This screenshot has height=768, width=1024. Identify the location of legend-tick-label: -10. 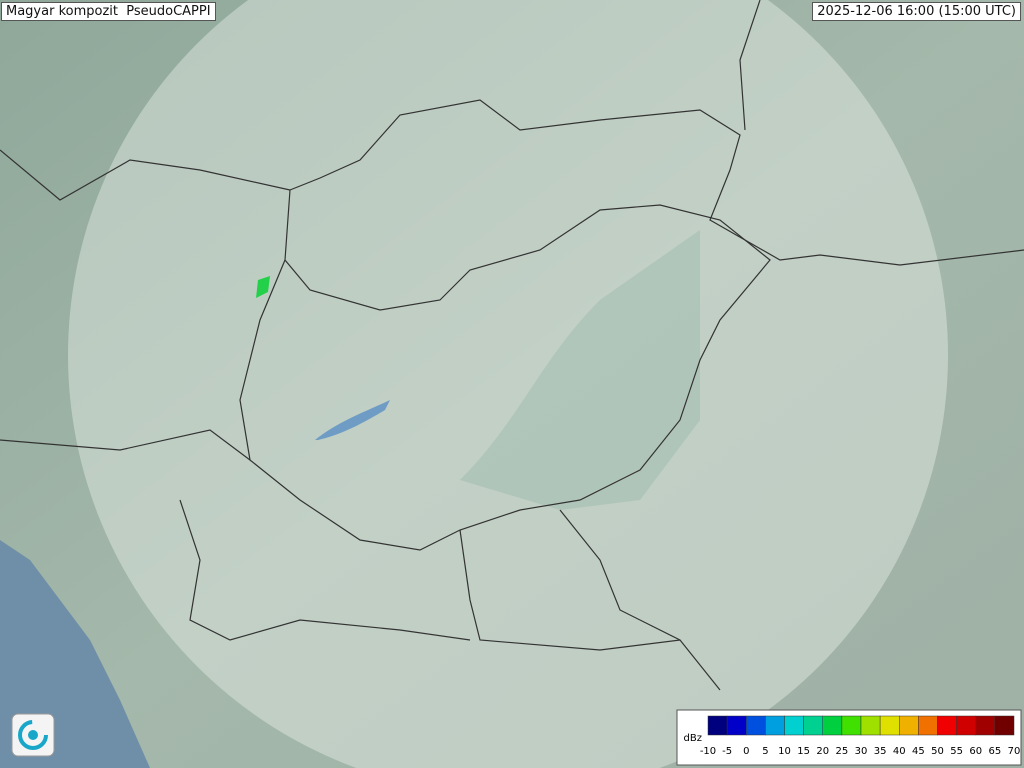
(708, 751).